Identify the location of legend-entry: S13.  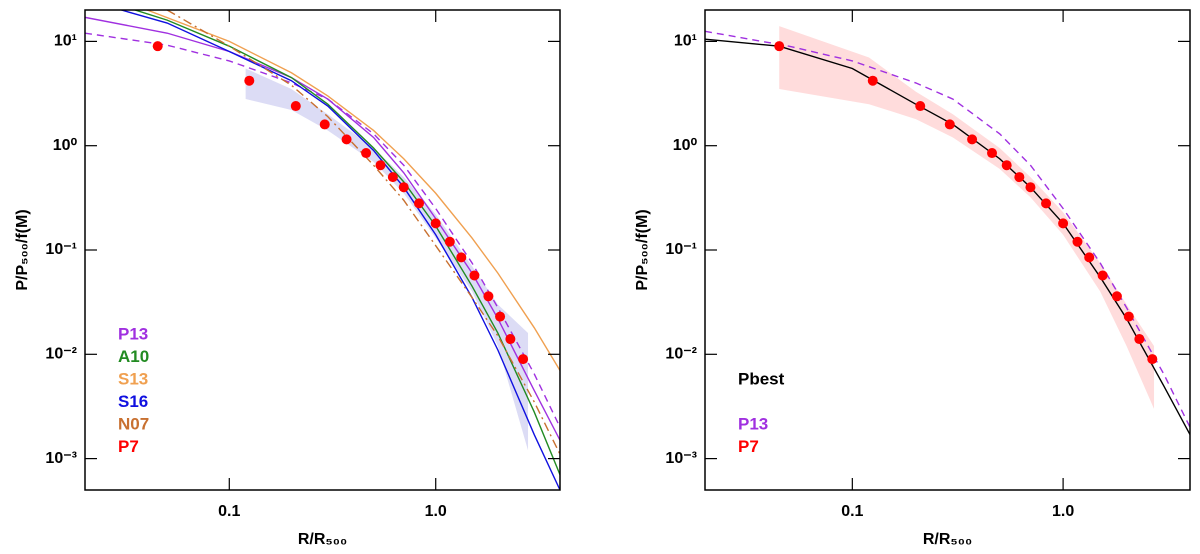
(133, 378).